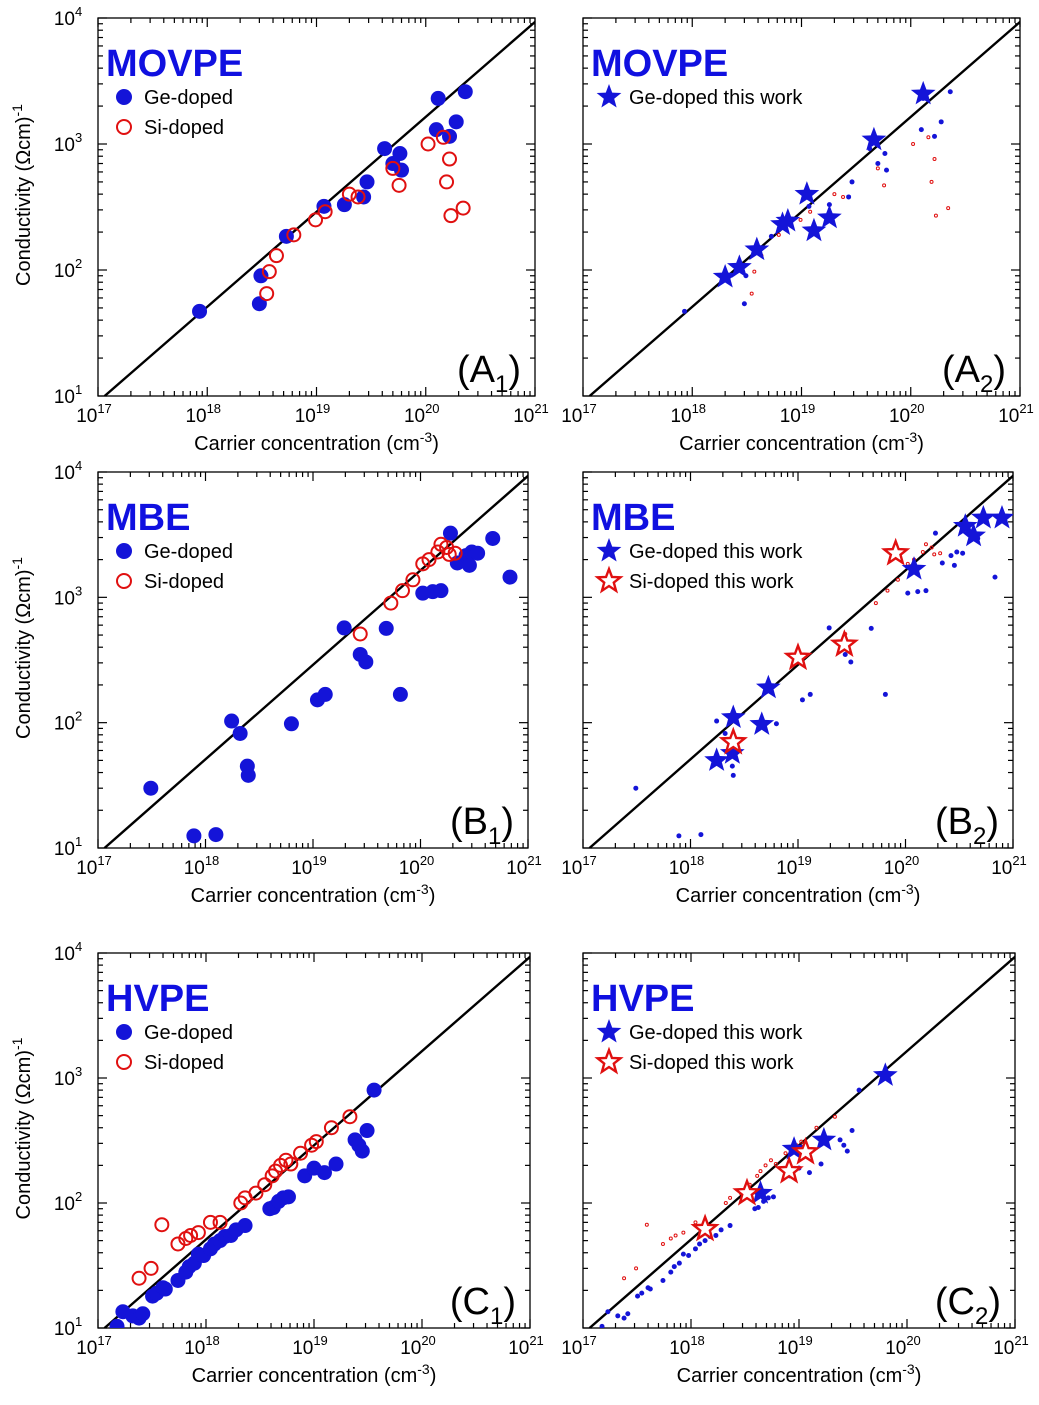  What do you see at coordinates (78, 389) in the screenshot?
I see `y-tick-exp: 1` at bounding box center [78, 389].